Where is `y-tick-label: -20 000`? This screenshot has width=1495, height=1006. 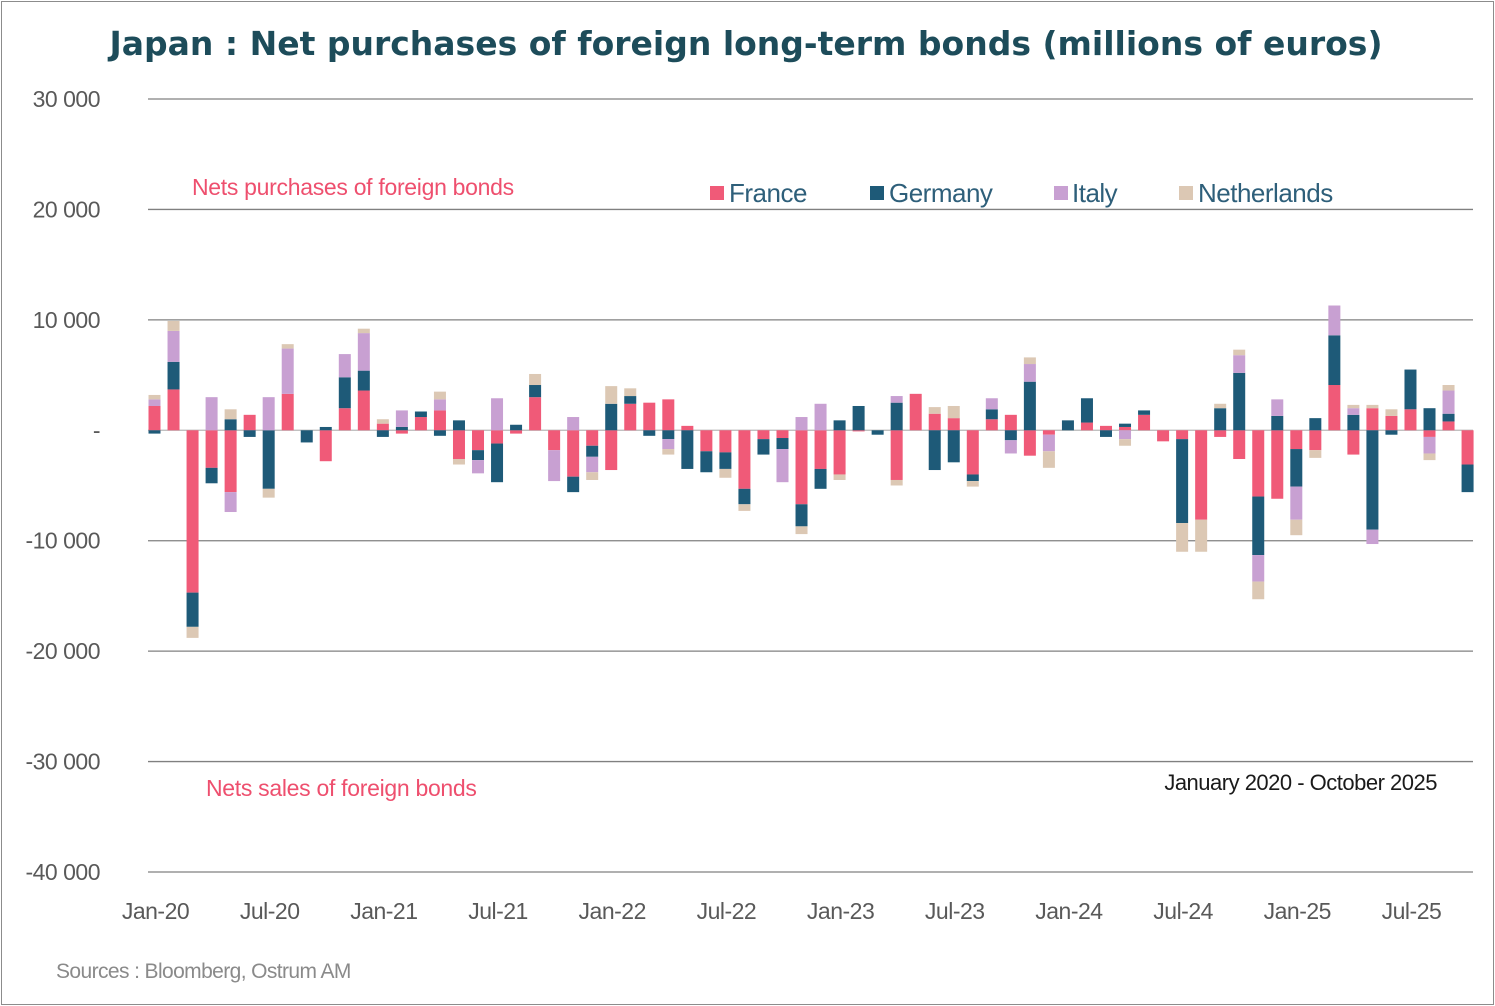
y-tick-label: -20 000 is located at coordinates (62, 651).